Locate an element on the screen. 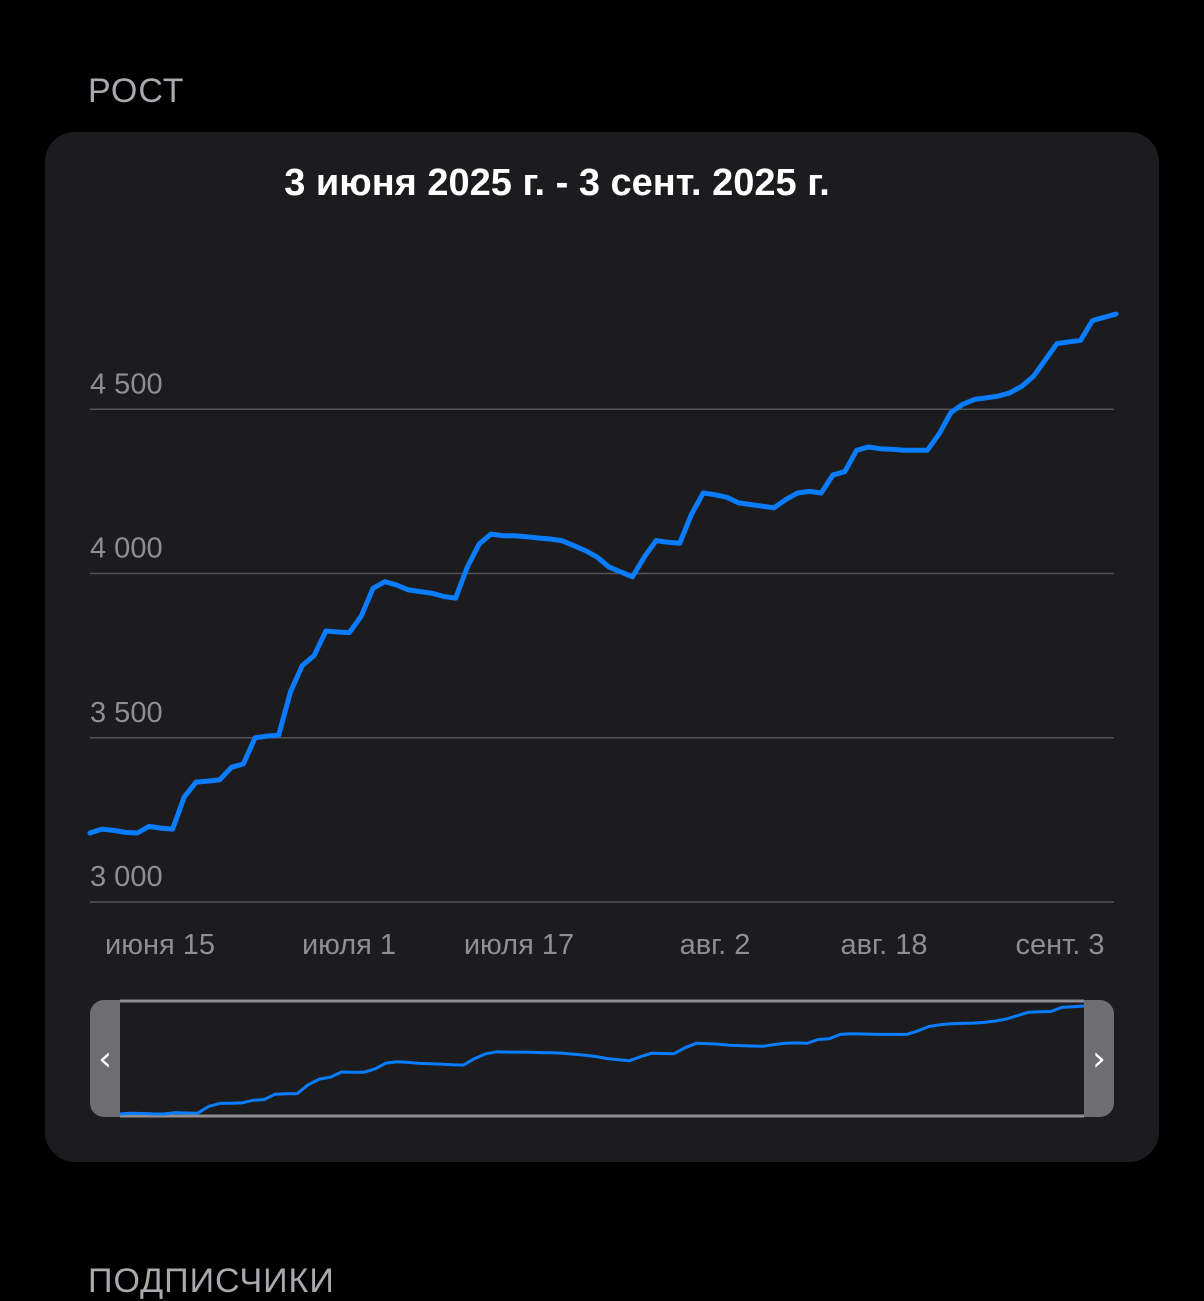 Image resolution: width=1204 pixels, height=1301 pixels. scrubber-mini-line is located at coordinates (602, 1060).